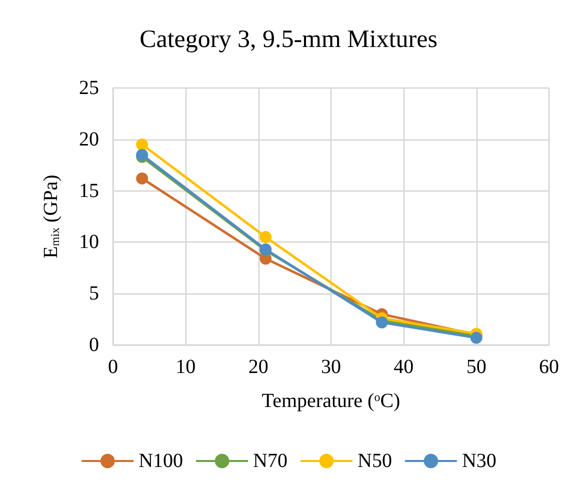 The height and width of the screenshot is (482, 577). What do you see at coordinates (549, 367) in the screenshot?
I see `x-tick-label: 60` at bounding box center [549, 367].